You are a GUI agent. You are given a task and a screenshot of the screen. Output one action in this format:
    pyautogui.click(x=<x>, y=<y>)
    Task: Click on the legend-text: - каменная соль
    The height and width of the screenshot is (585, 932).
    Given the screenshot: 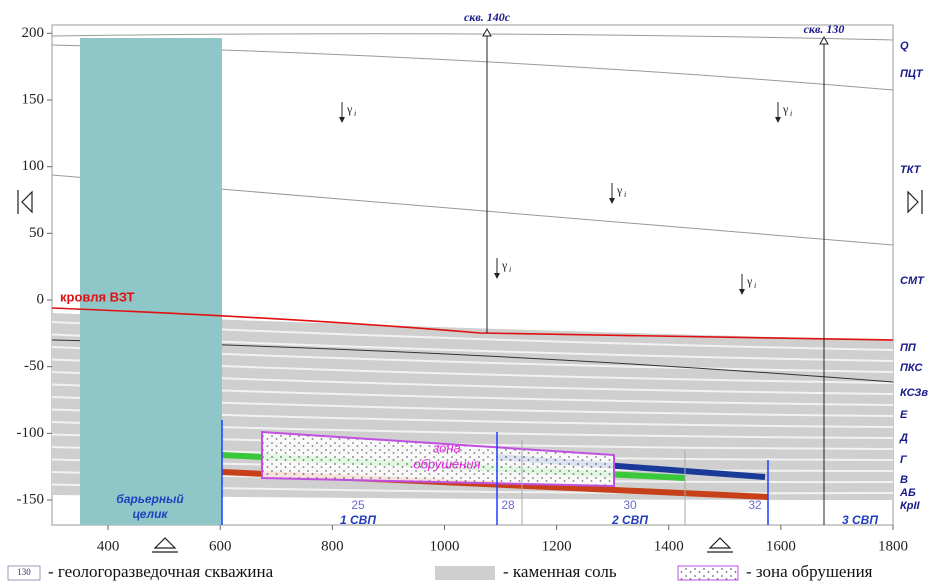 What is the action you would take?
    pyautogui.click(x=560, y=571)
    